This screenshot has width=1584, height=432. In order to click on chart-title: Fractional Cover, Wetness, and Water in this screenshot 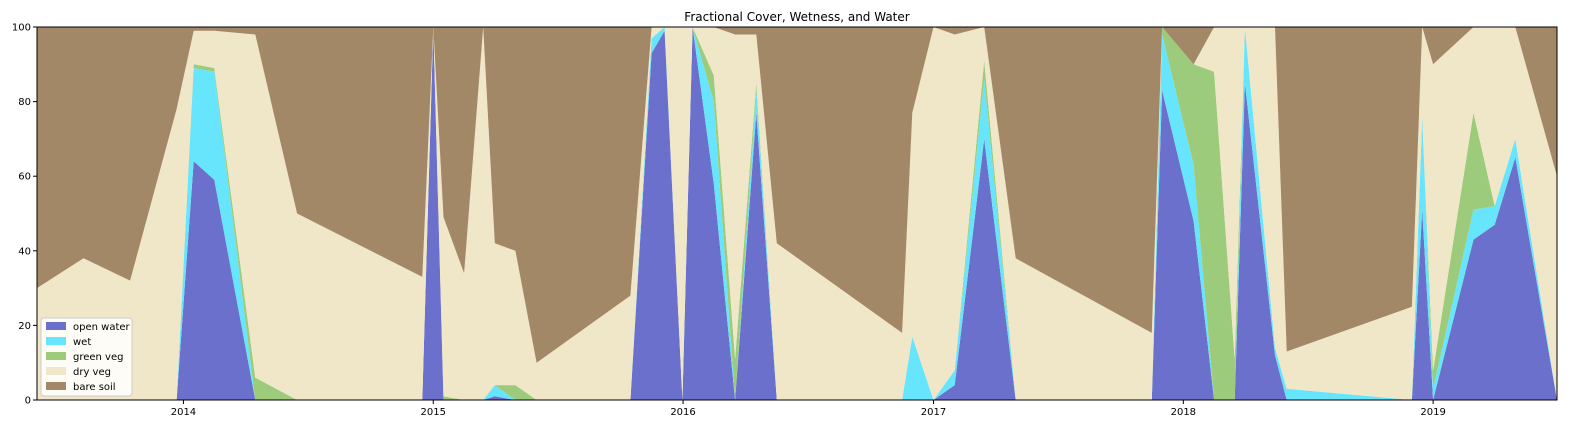, I will do `click(796, 17)`.